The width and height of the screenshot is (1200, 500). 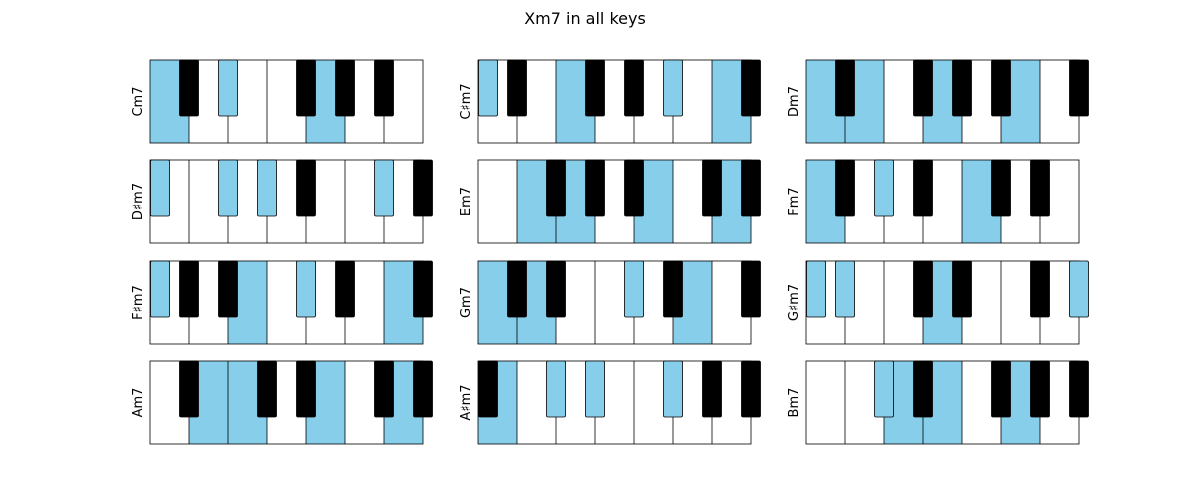 I want to click on keyboard-panel: Fm7, so click(x=933, y=201).